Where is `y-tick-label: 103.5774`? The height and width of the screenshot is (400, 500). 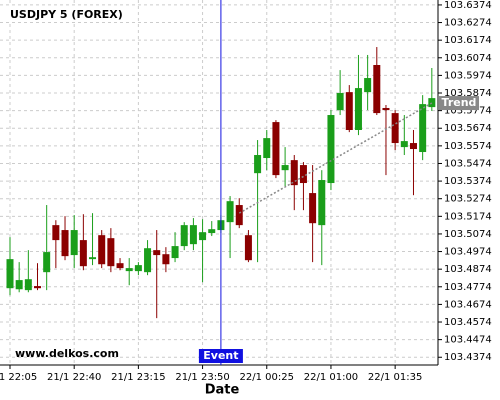
y-tick-label: 103.5774 is located at coordinates (468, 111).